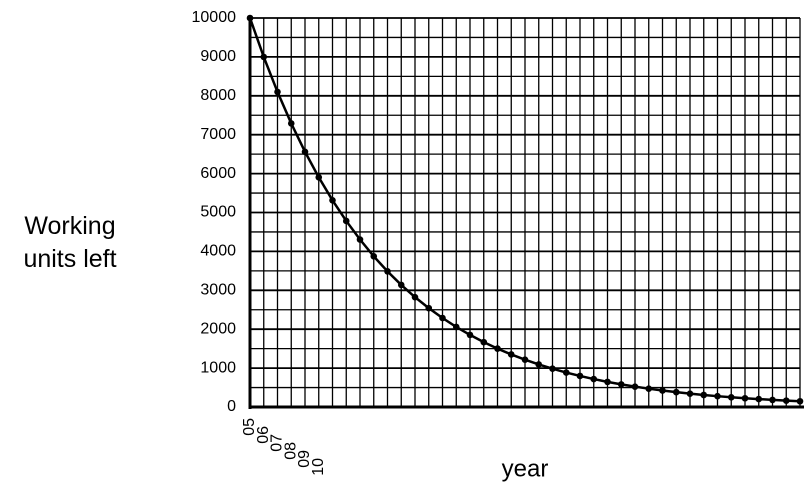 This screenshot has height=484, width=812. I want to click on y-tick-label: 7000, so click(218, 134).